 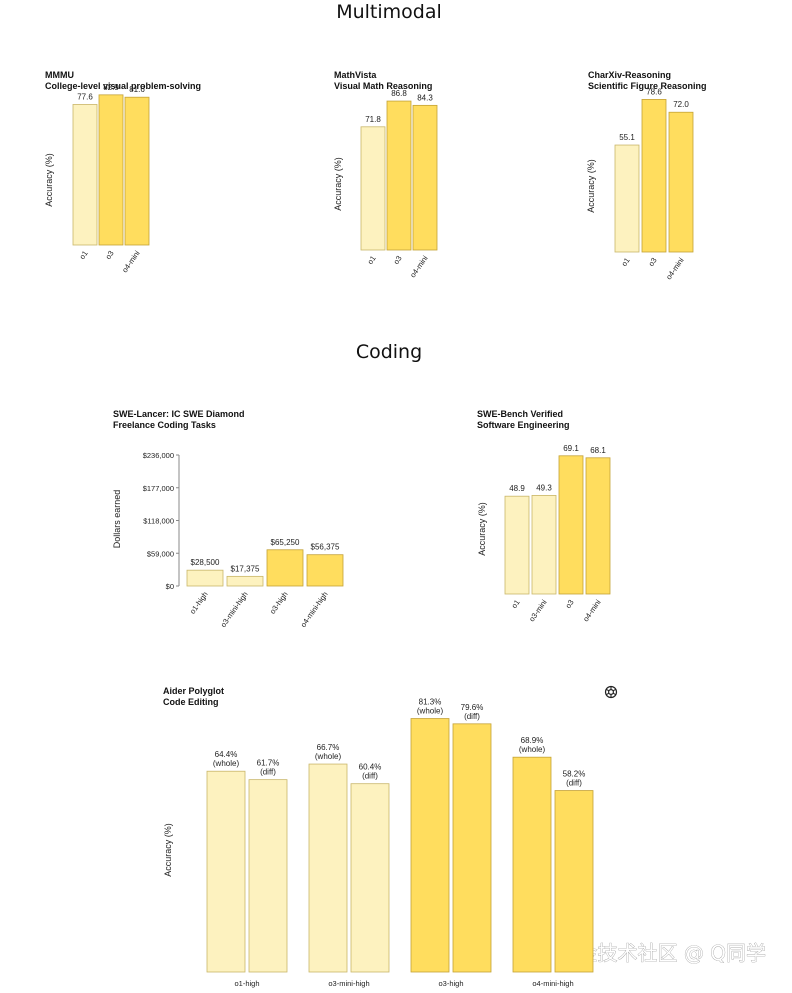 What do you see at coordinates (598, 450) in the screenshot?
I see `data-label: 68.1` at bounding box center [598, 450].